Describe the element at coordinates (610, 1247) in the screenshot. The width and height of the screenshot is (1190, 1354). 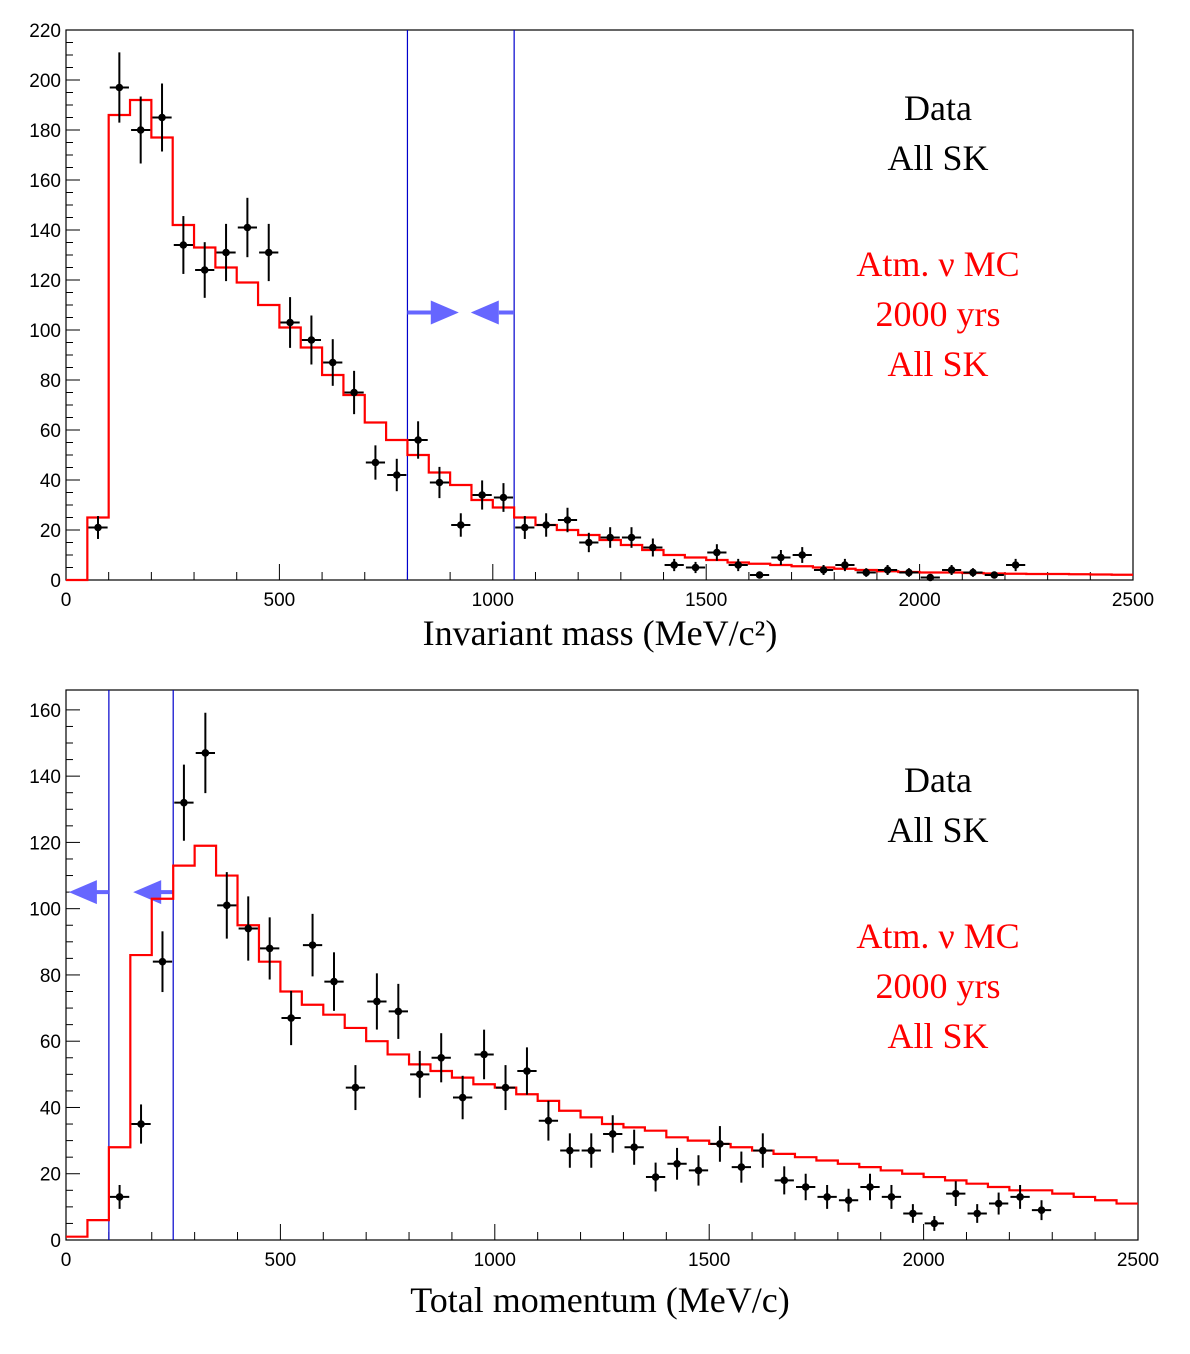
I see `x-axis: 0 500 1000 1500 2000 2500` at that location.